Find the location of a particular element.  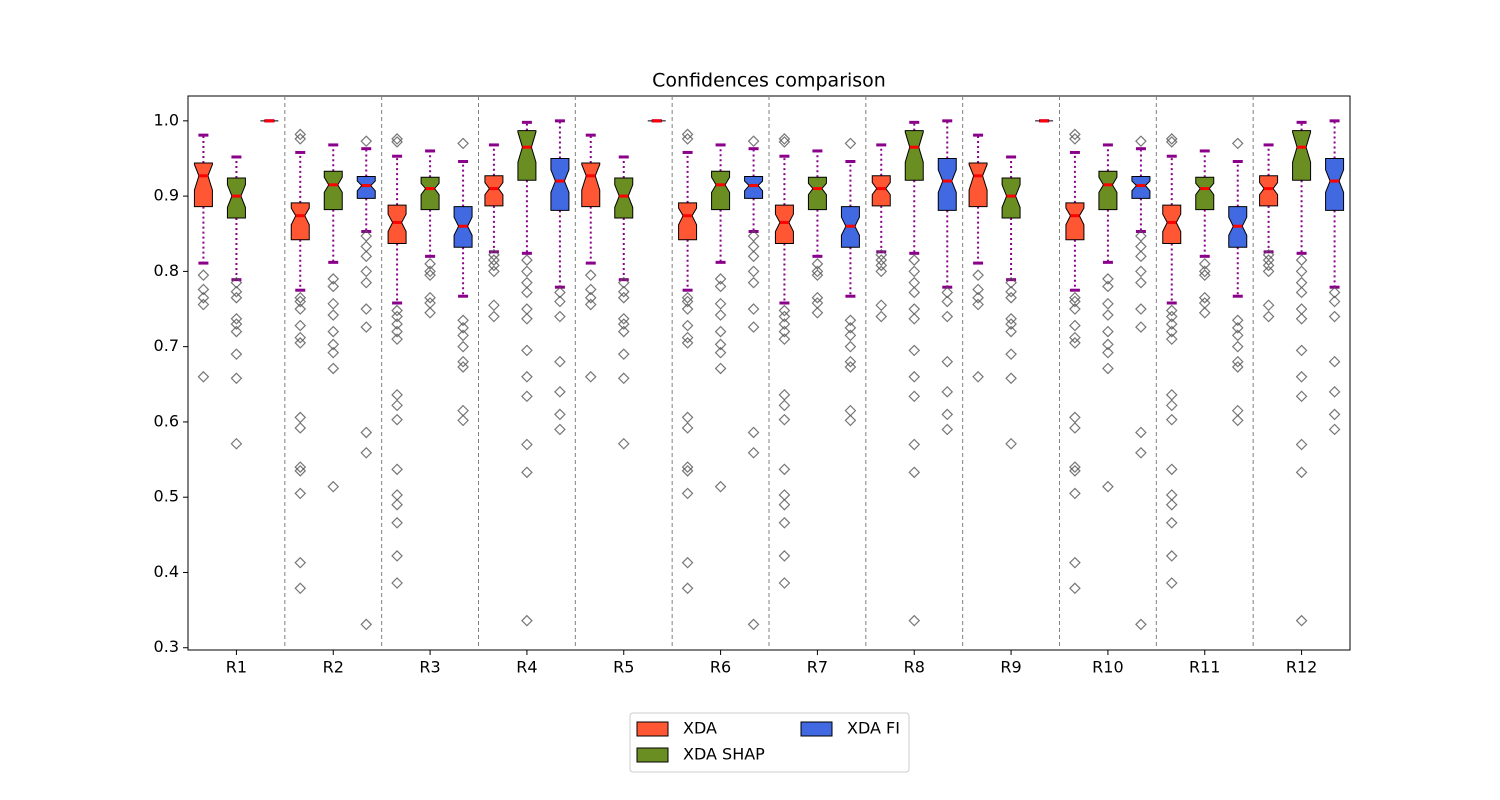

x-tick-label: R9 is located at coordinates (1010, 667).